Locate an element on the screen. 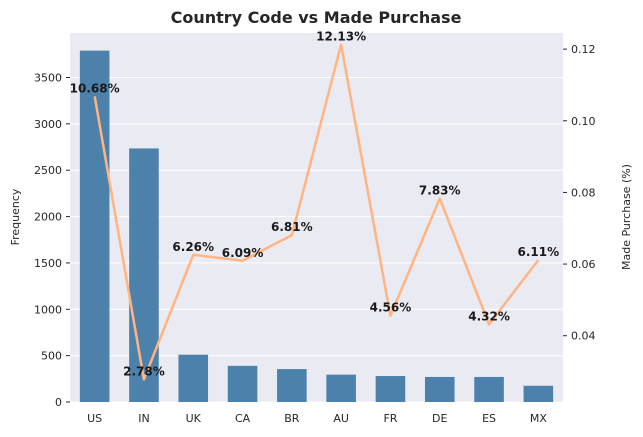 The image size is (643, 437). data-label-ca: 6.09% is located at coordinates (243, 253).